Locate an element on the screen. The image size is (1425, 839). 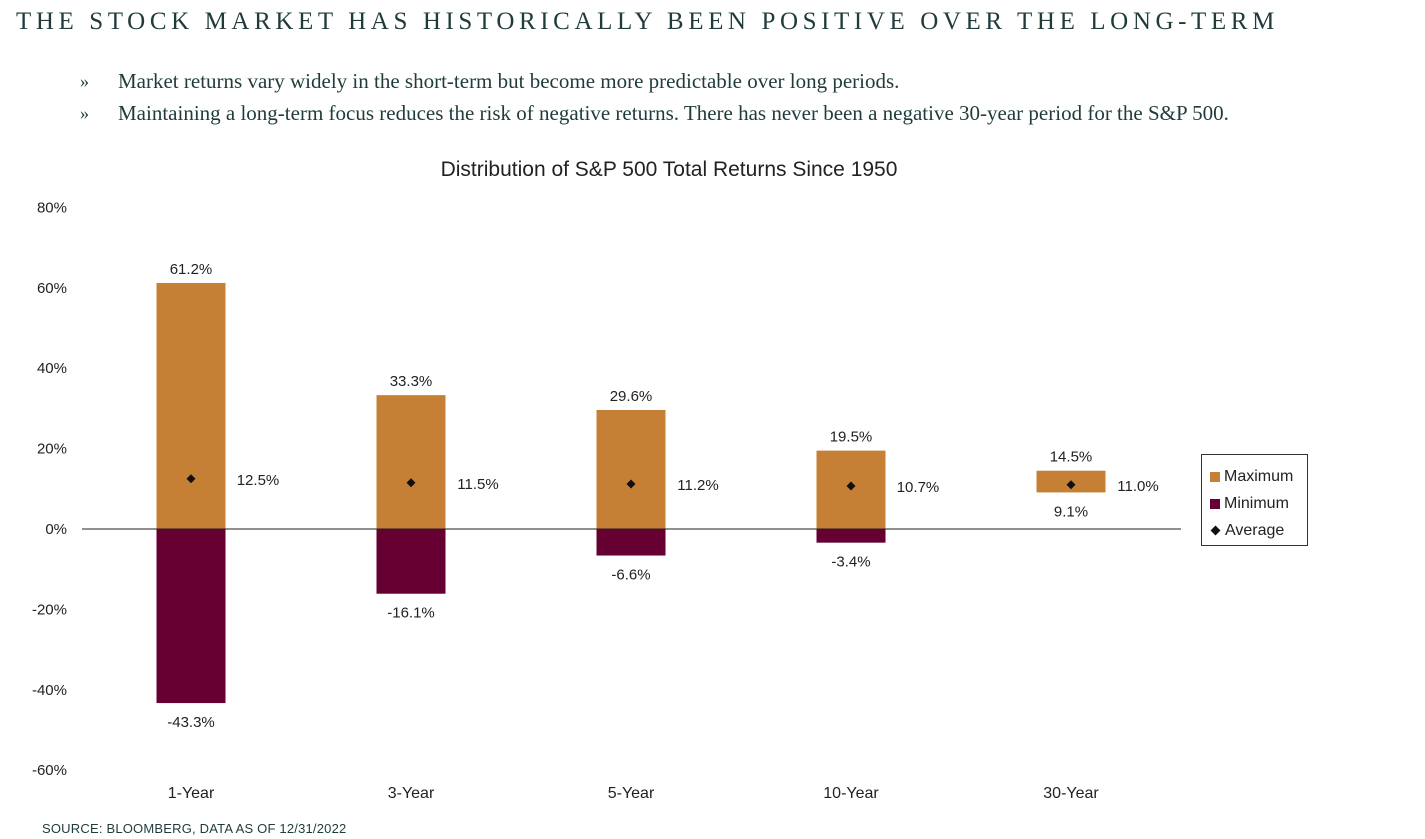
data-label-average: 12.5% is located at coordinates (258, 480).